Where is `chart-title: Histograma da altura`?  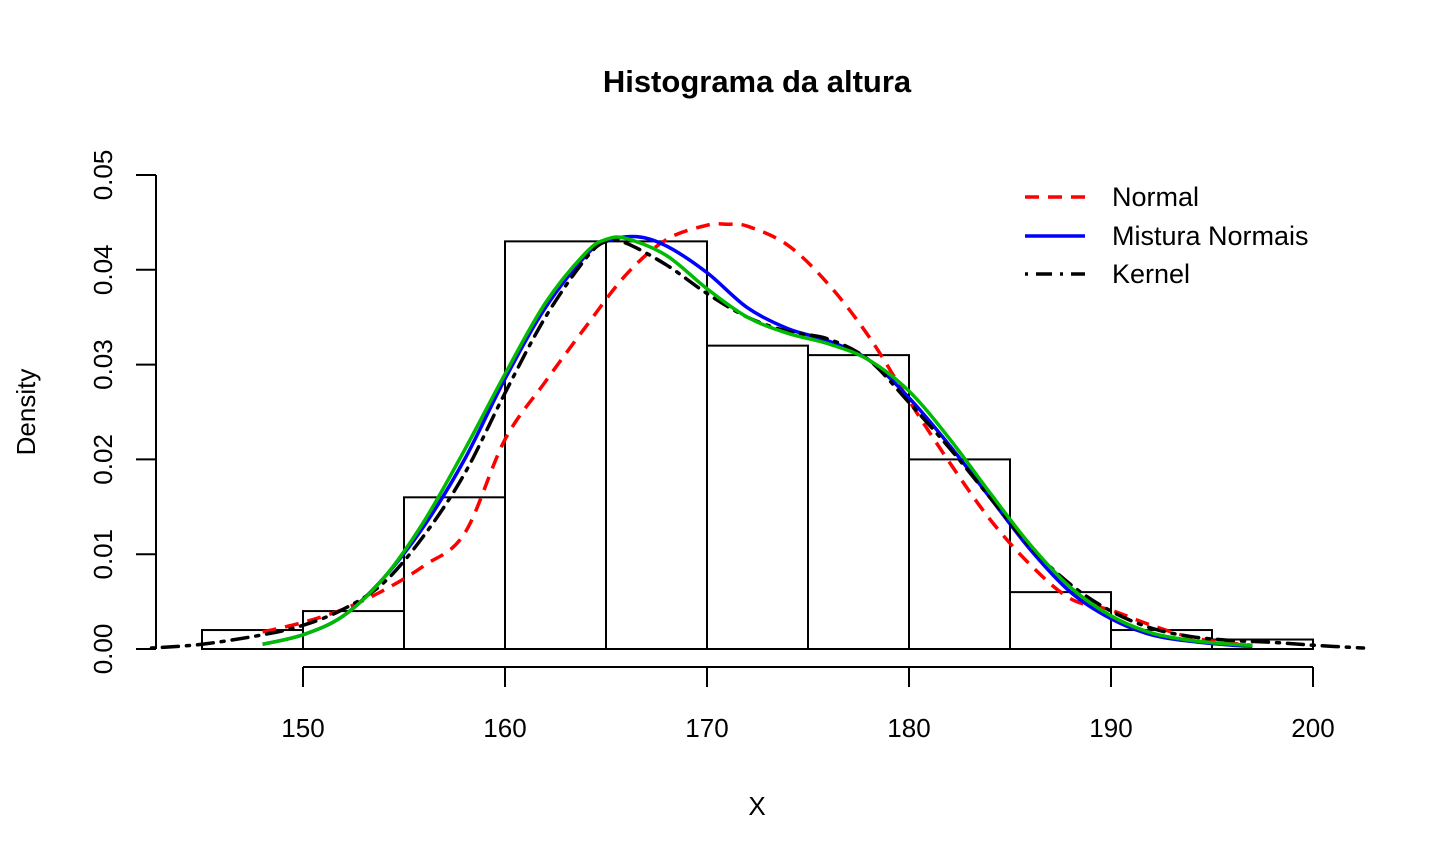 chart-title: Histograma da altura is located at coordinates (757, 81).